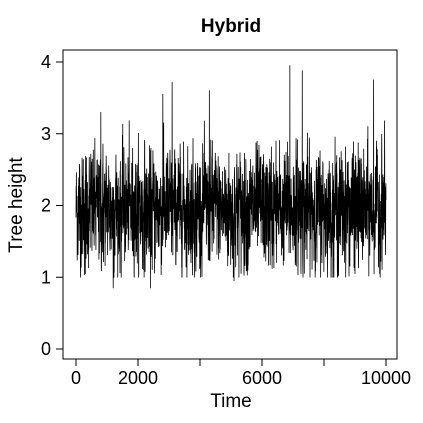  What do you see at coordinates (52, 205) in the screenshot?
I see `y-axis: 0 1 2 3 4` at bounding box center [52, 205].